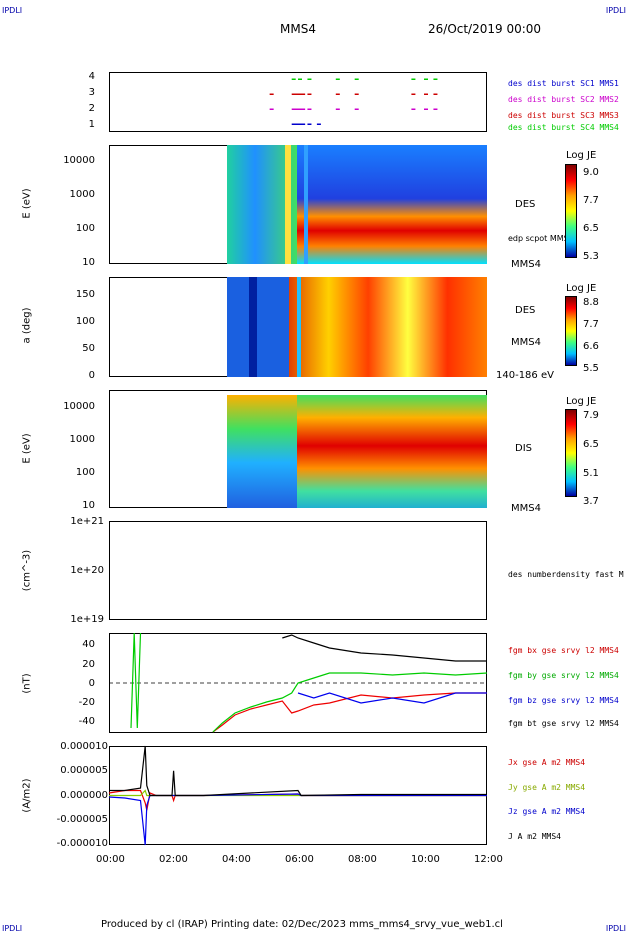 This screenshot has height=934, width=630. What do you see at coordinates (91, 375) in the screenshot?
I see `des-pitch-ytick: 0` at bounding box center [91, 375].